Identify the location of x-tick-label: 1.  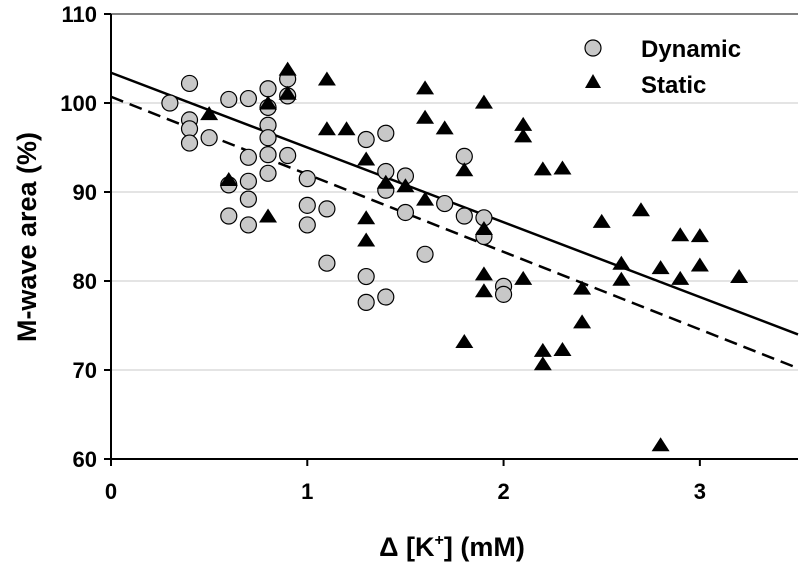
(307, 491).